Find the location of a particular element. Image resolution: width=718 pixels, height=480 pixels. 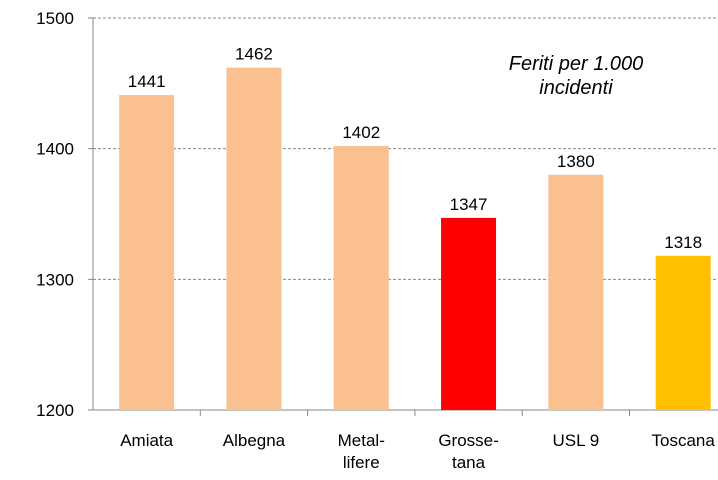

x-tick-label: Toscana is located at coordinates (683, 440).